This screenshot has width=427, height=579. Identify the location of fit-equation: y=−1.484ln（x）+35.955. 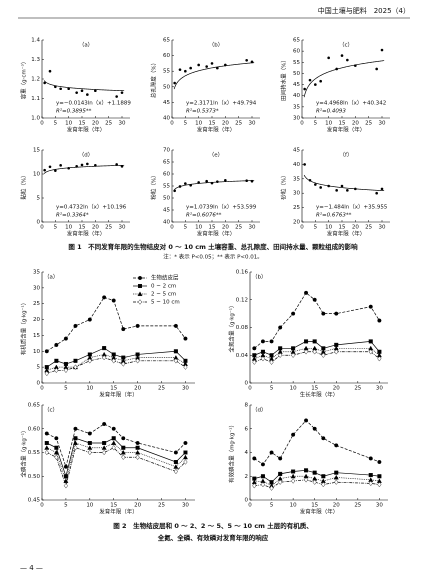
(352, 207).